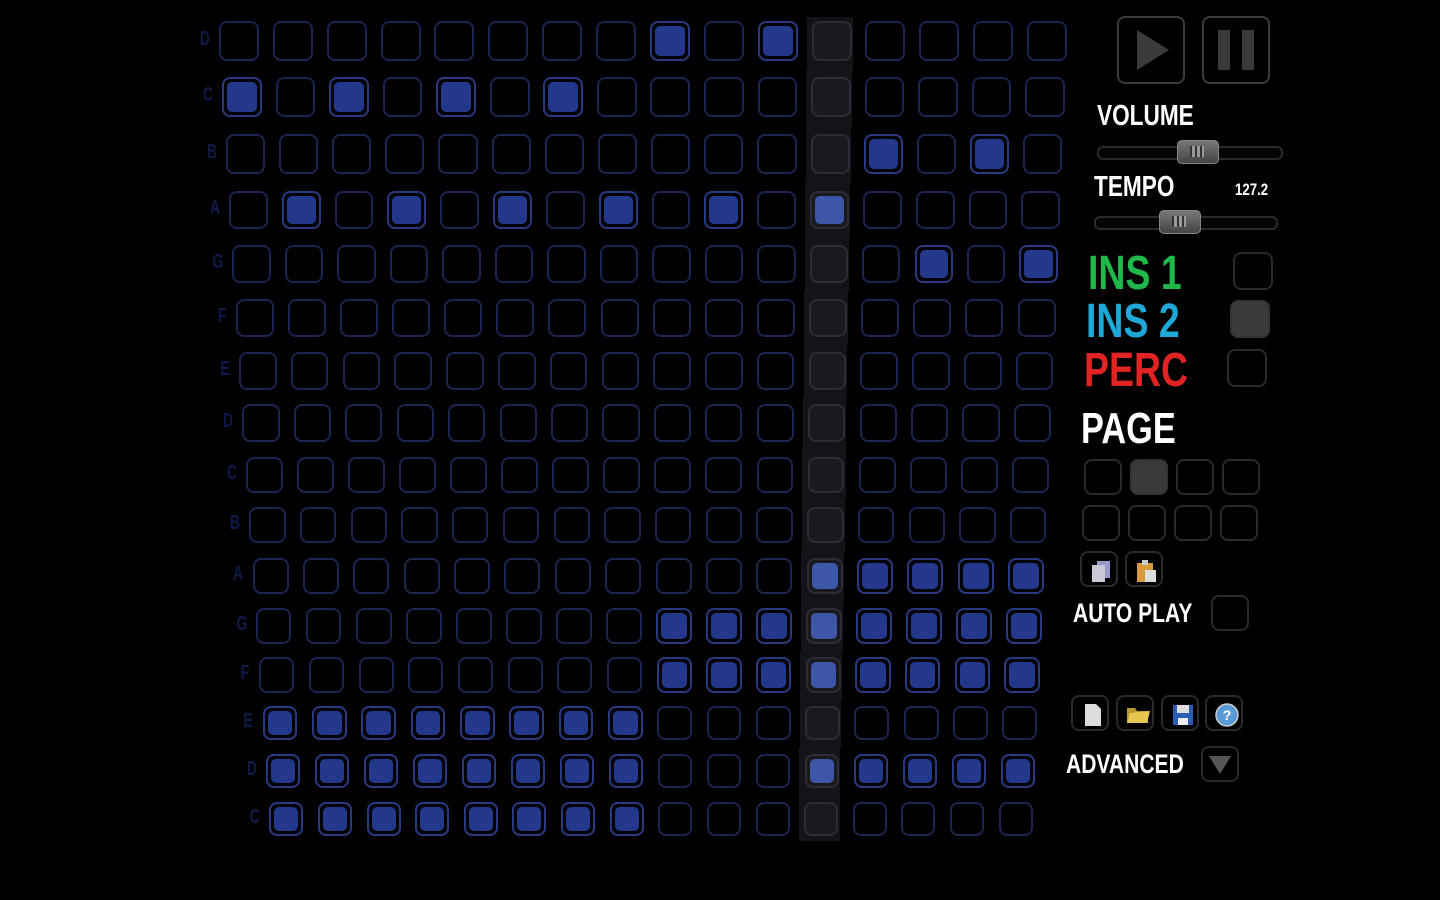 Image resolution: width=1440 pixels, height=900 pixels. What do you see at coordinates (574, 626) in the screenshot?
I see `step-cell-r12-c7` at bounding box center [574, 626].